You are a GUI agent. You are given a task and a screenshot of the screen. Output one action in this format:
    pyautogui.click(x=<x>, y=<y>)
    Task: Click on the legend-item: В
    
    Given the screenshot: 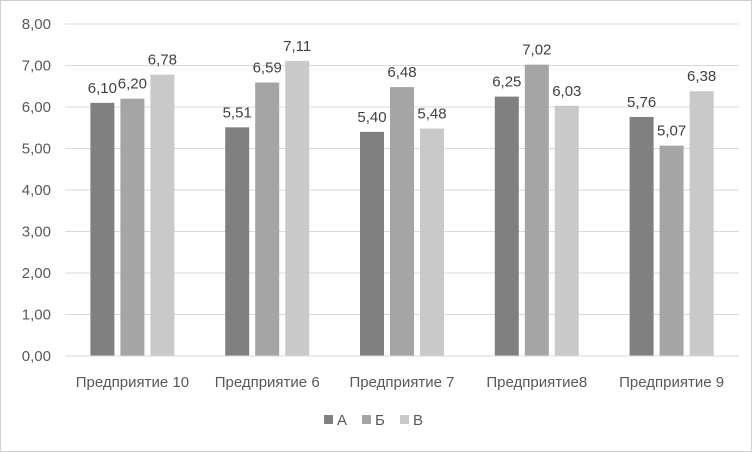 What is the action you would take?
    pyautogui.click(x=411, y=420)
    